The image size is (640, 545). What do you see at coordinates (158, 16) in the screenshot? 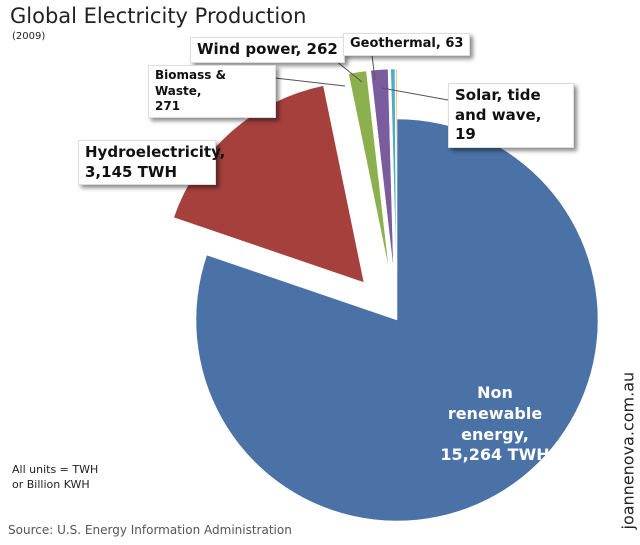
I see `chart-title: Global Electricity Production` at bounding box center [158, 16].